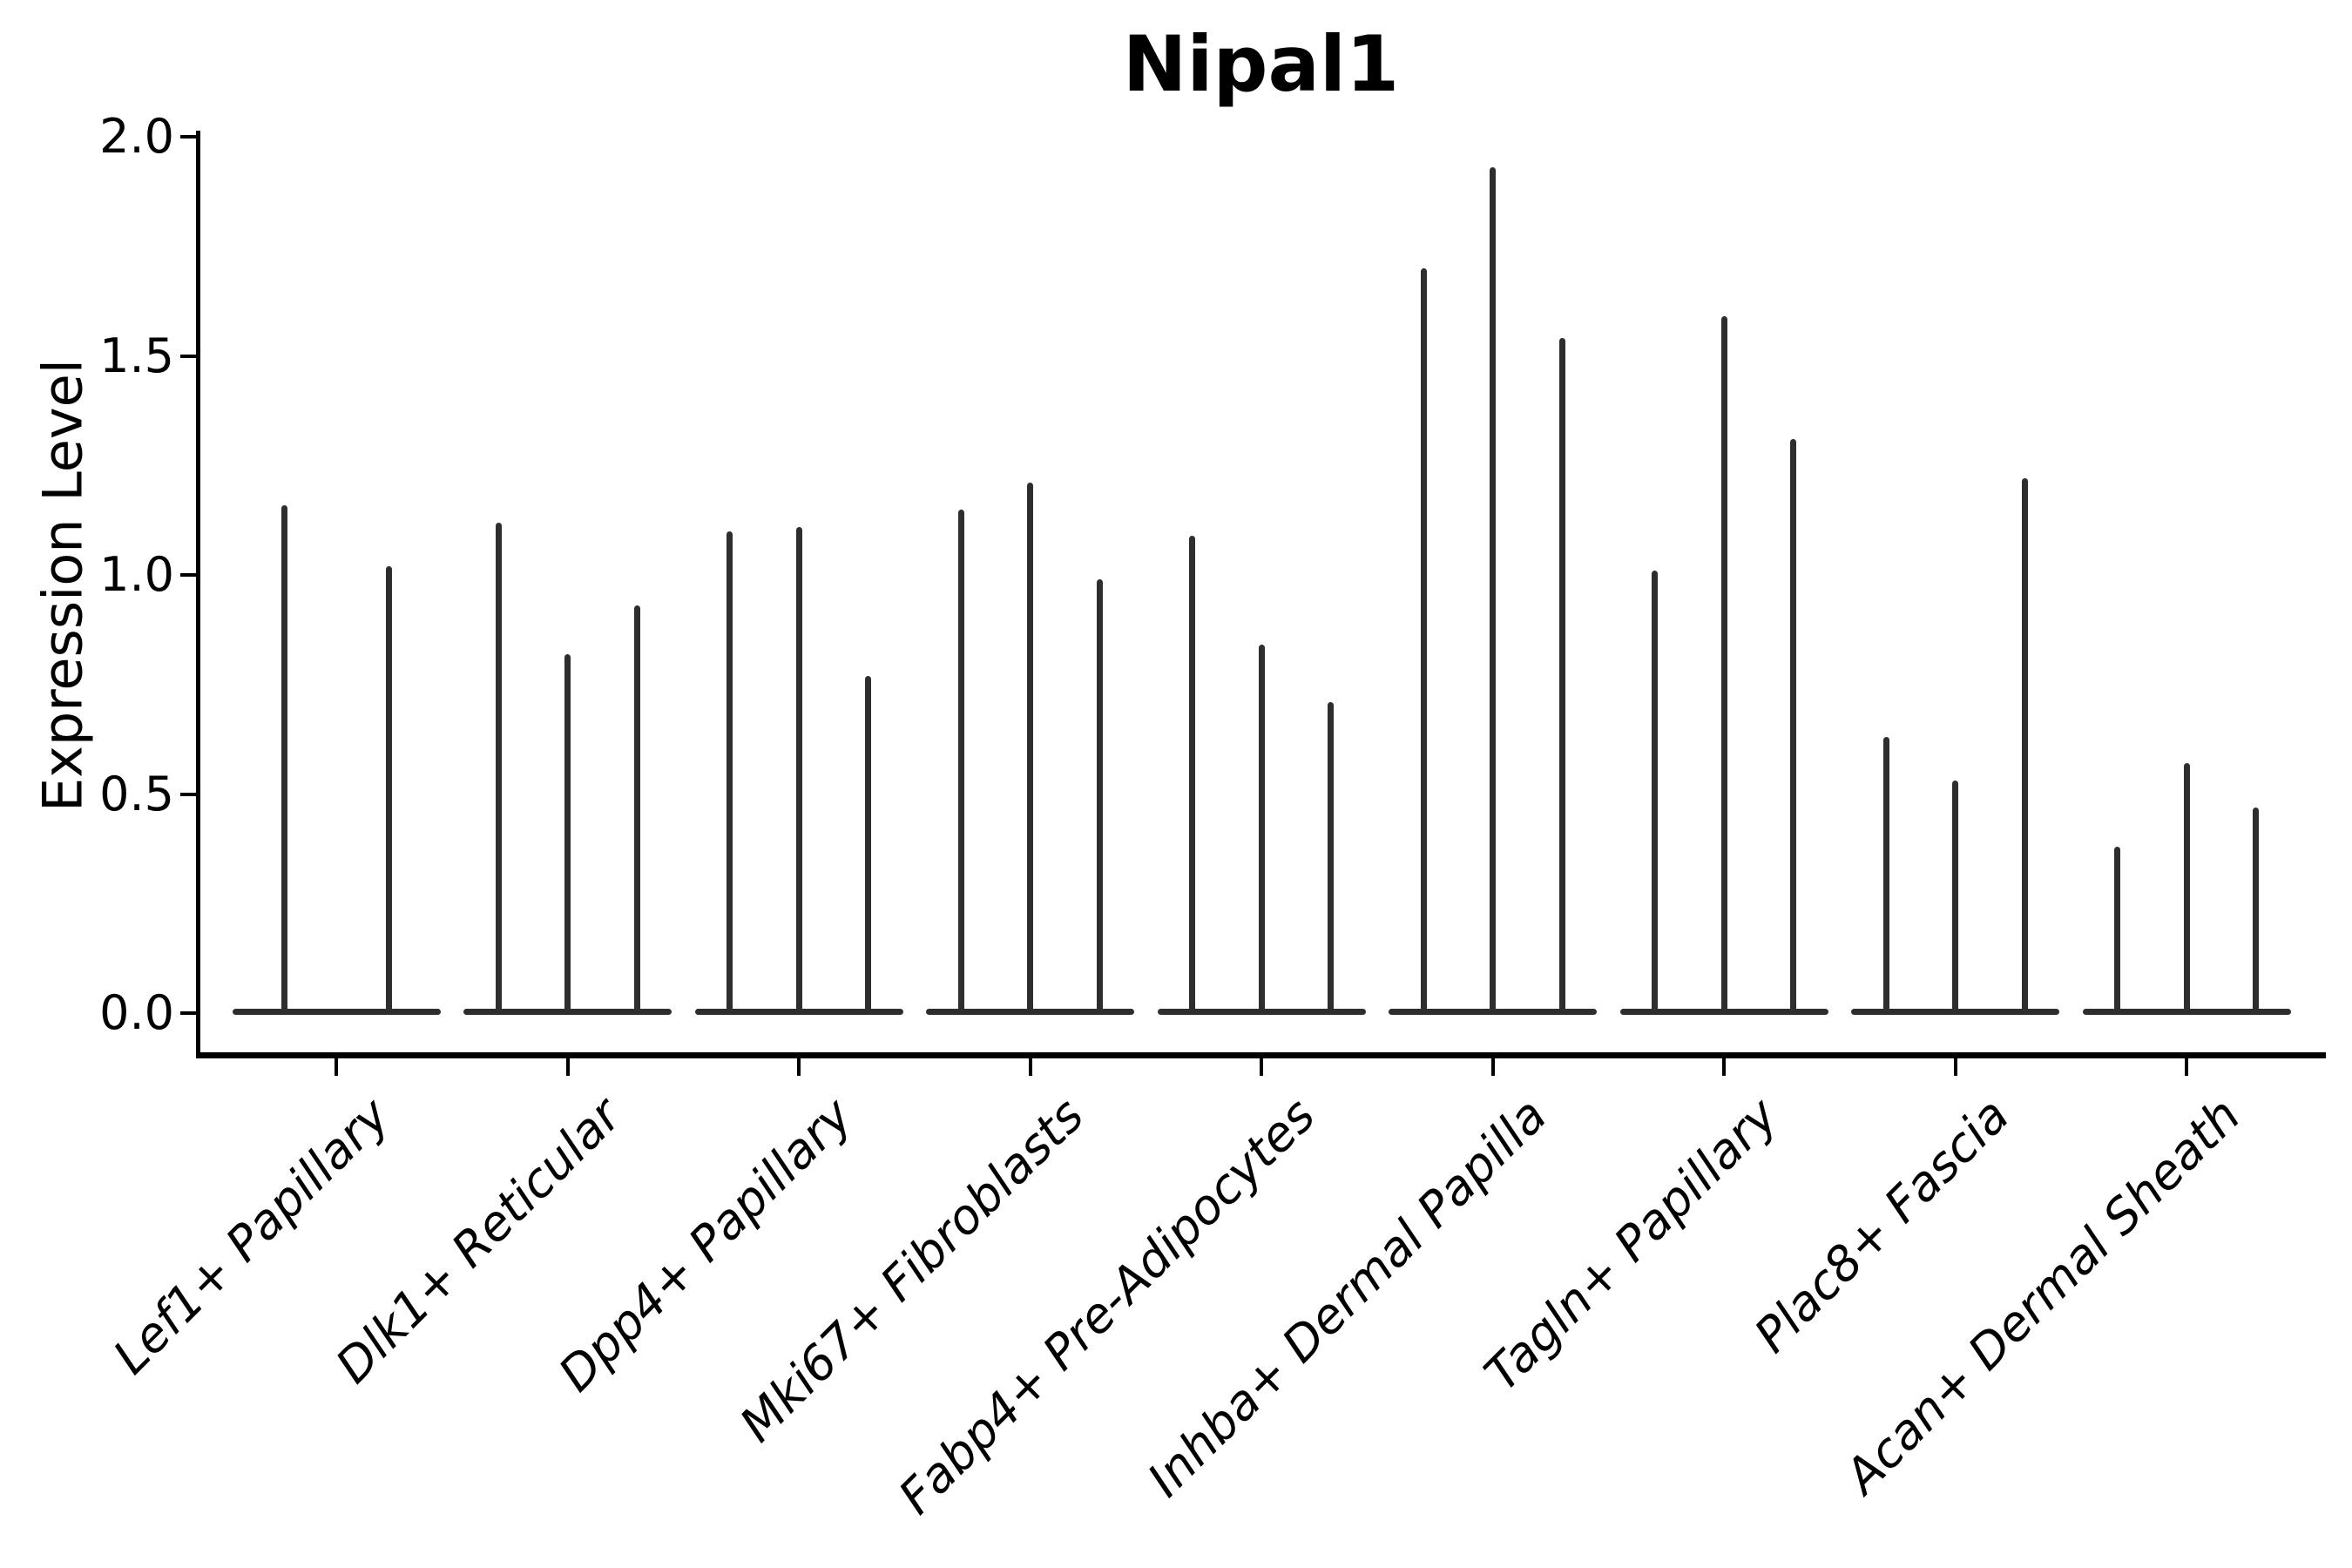 The width and height of the screenshot is (2352, 1568). Describe the element at coordinates (1261, 1055) in the screenshot. I see `x-axis-spine` at that location.